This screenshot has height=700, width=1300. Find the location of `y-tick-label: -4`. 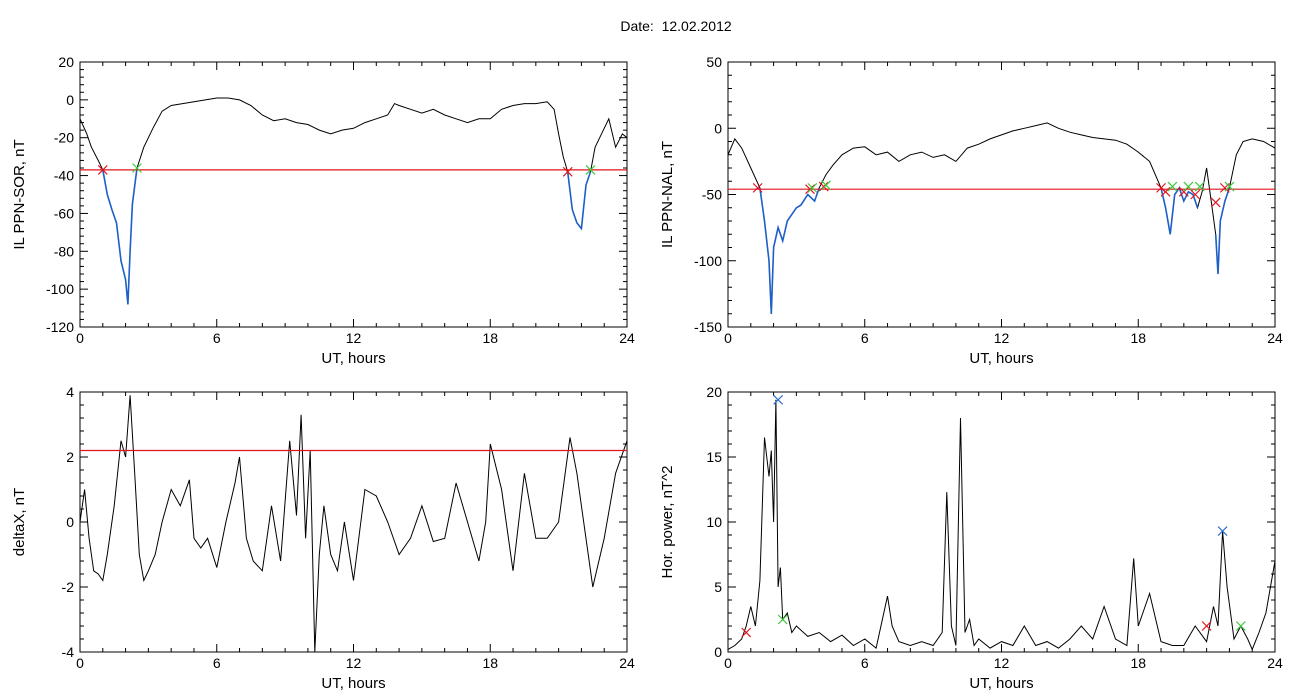

y-tick-label: -4 is located at coordinates (68, 652).